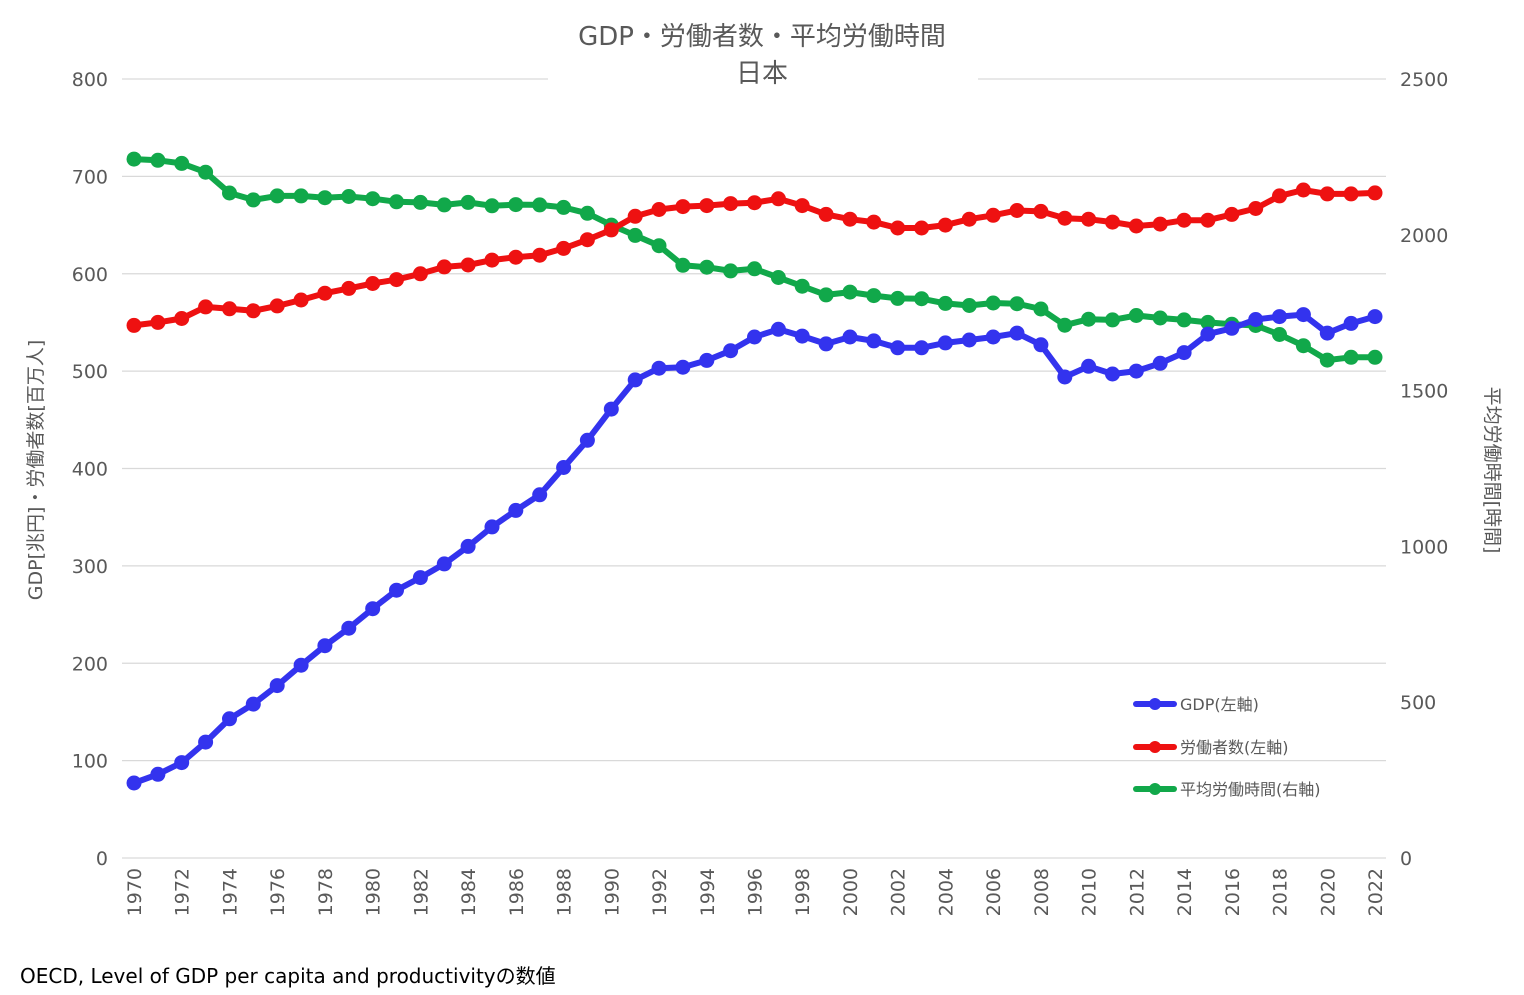 The image size is (1524, 995). I want to click on legend: GDP(左軸) 労働者数(左軸) 平均労働時間(右軸), so click(1227, 747).